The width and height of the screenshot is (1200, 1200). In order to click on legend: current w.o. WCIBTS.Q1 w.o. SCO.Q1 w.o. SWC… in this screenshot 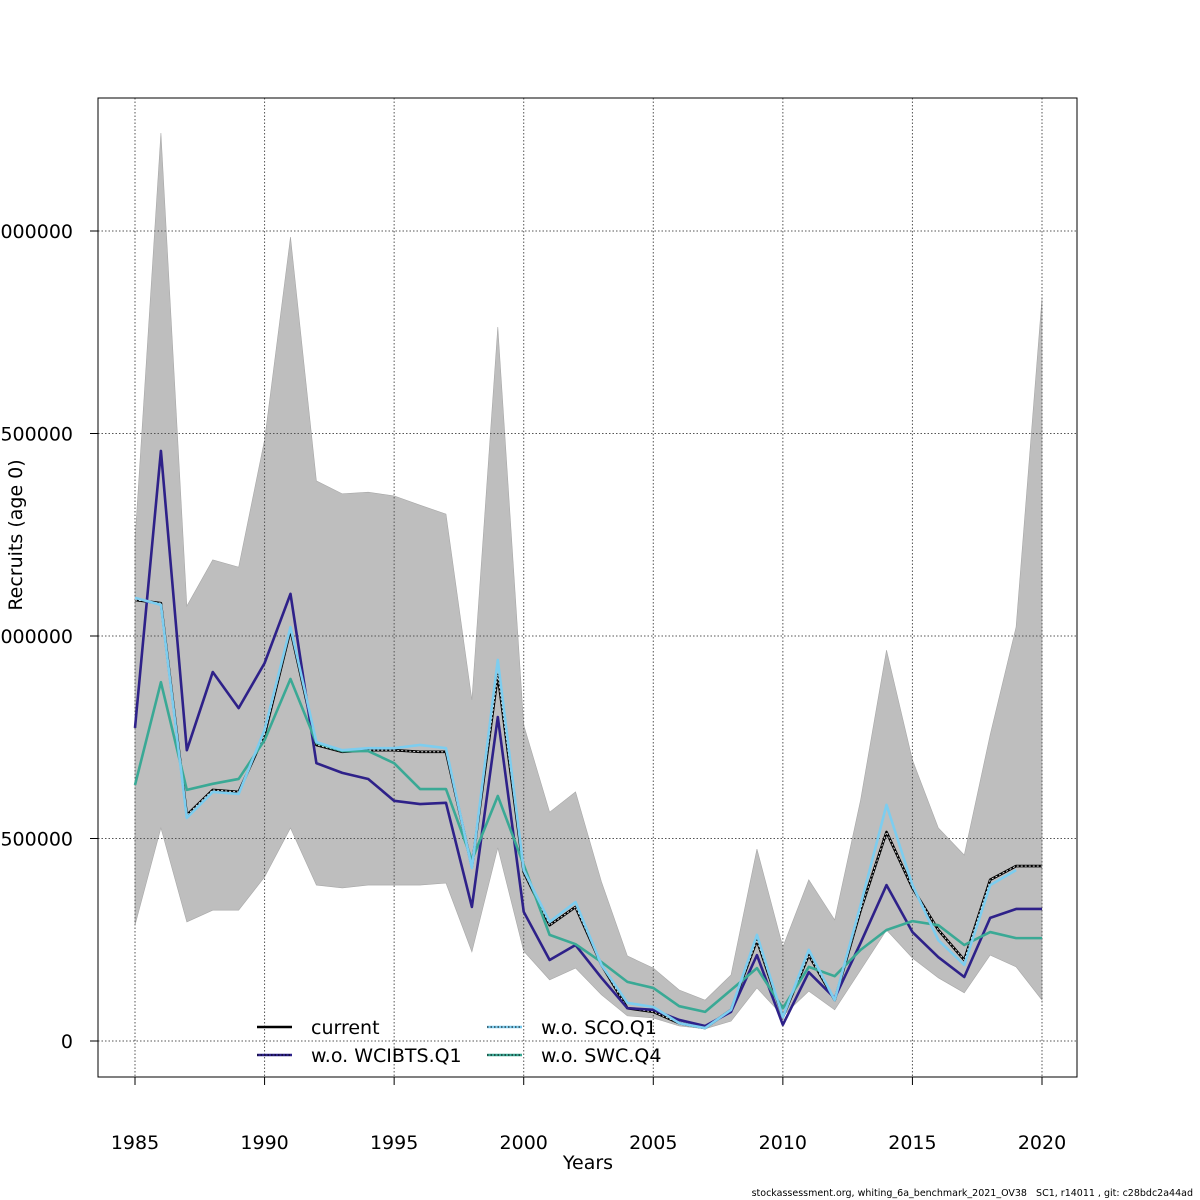, I will do `click(459, 1042)`.